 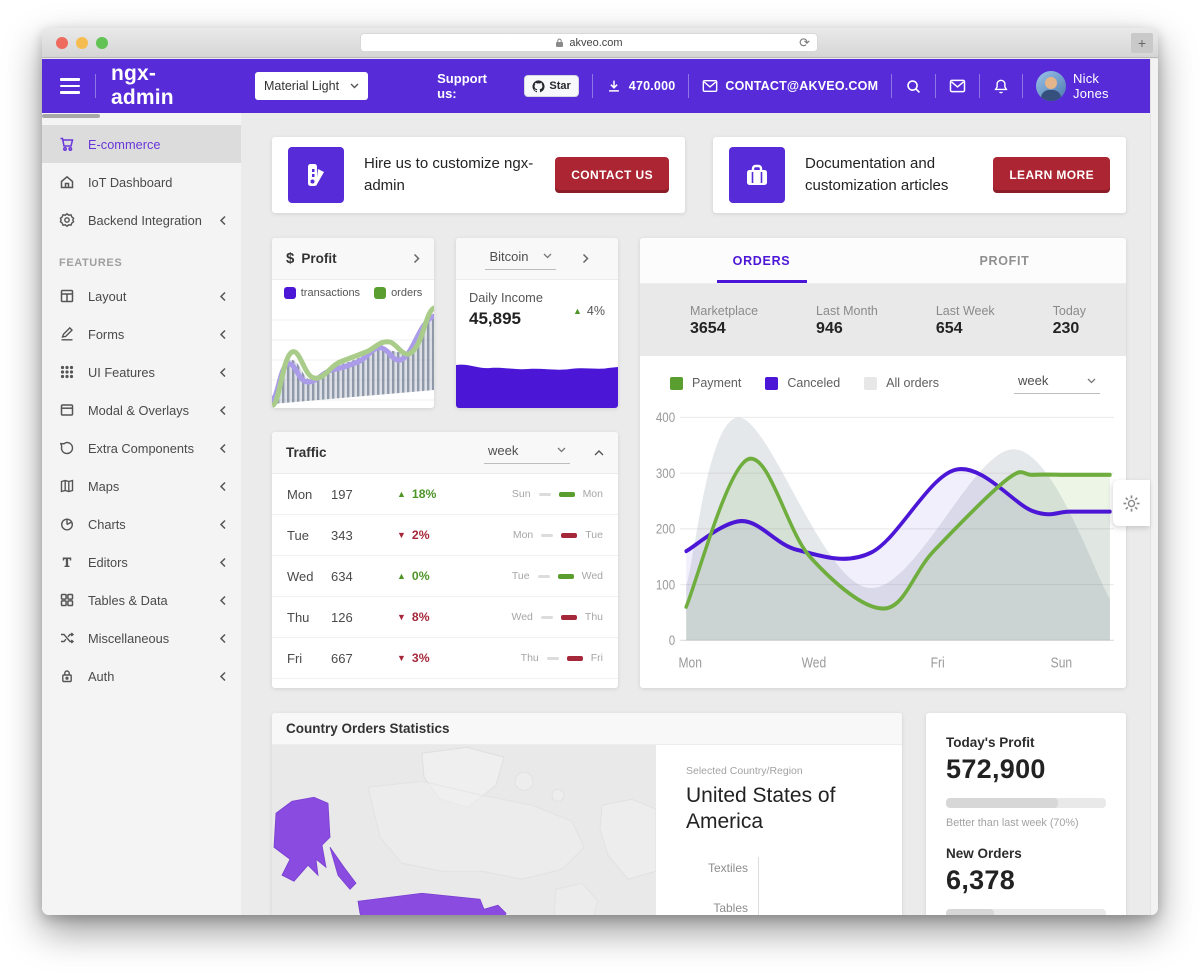 I want to click on legend-transactions: transactions, so click(x=321, y=293).